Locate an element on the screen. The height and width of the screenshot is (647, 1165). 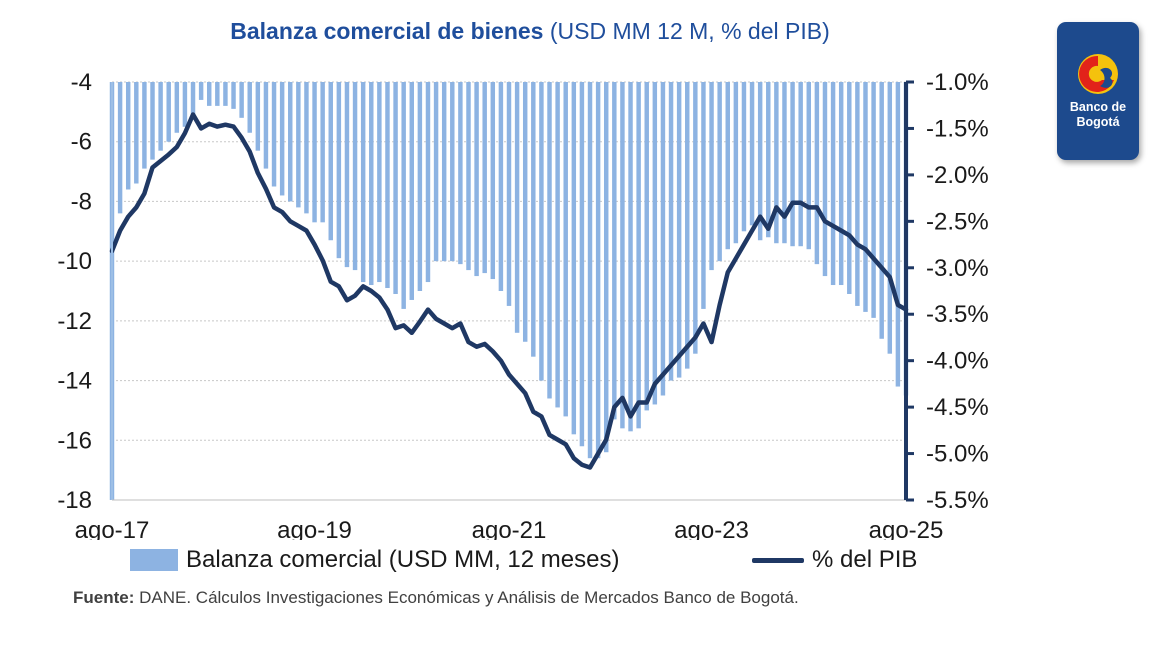
legend-item-bars: Balanza comercial (USD MM, 12 meses) is located at coordinates (374, 560).